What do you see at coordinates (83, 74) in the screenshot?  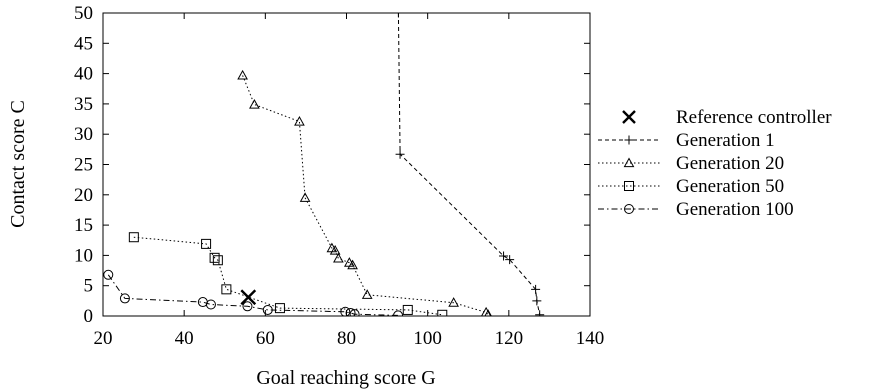 I see `y-tick-label: 40` at bounding box center [83, 74].